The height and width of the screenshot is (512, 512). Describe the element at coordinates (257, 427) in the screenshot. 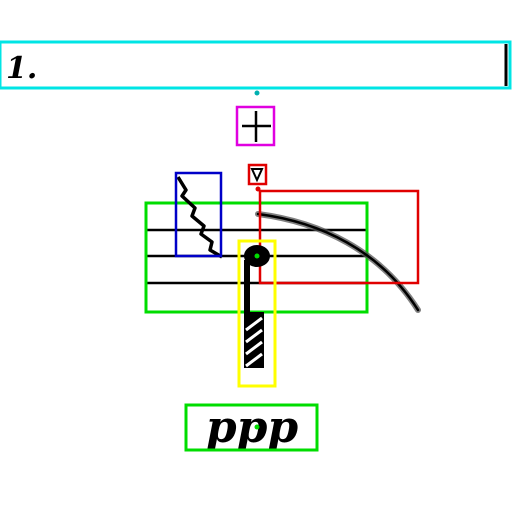

I see `dynamic-anchor-dot` at that location.